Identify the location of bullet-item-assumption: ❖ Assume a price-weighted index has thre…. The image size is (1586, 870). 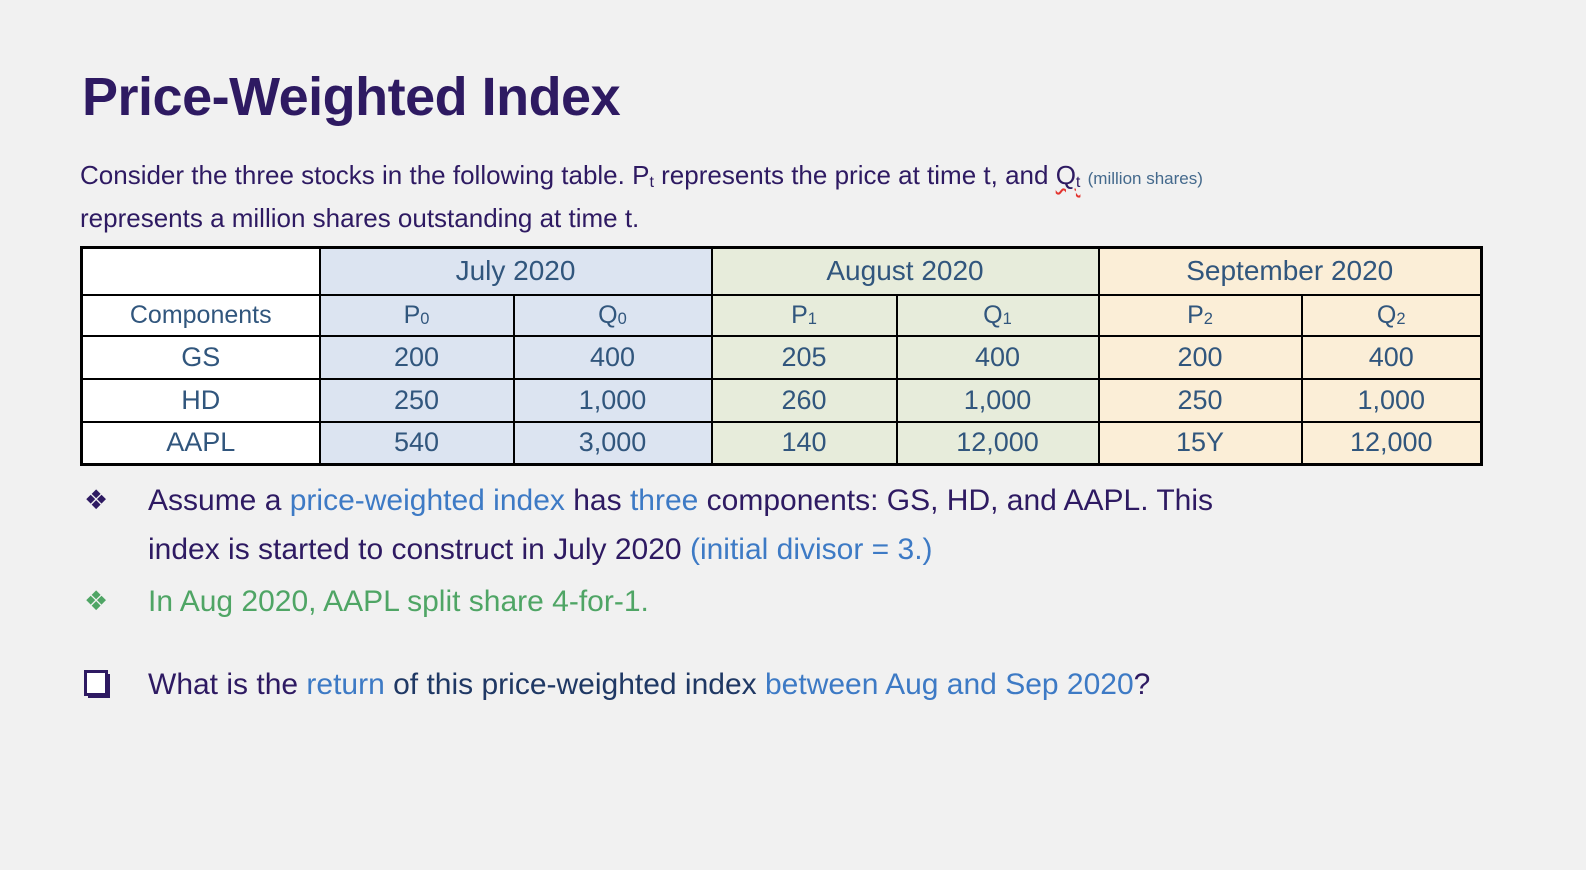
(648, 525).